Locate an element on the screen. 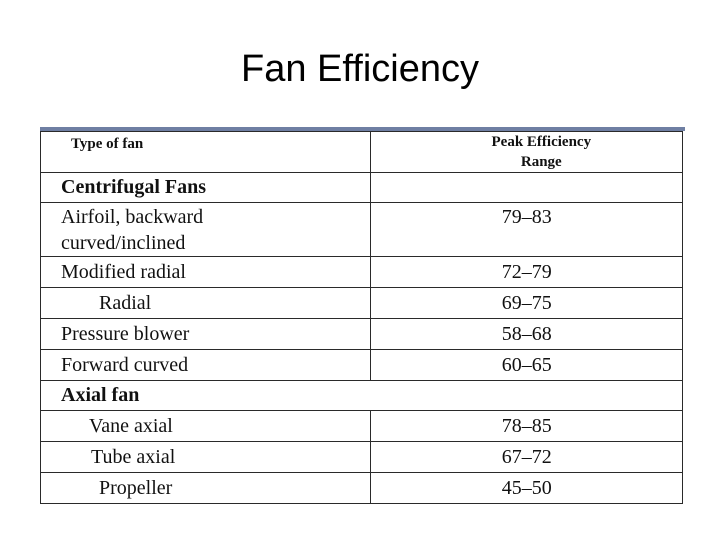 The image size is (720, 540). section-label: Centrifugal Fans is located at coordinates (133, 187).